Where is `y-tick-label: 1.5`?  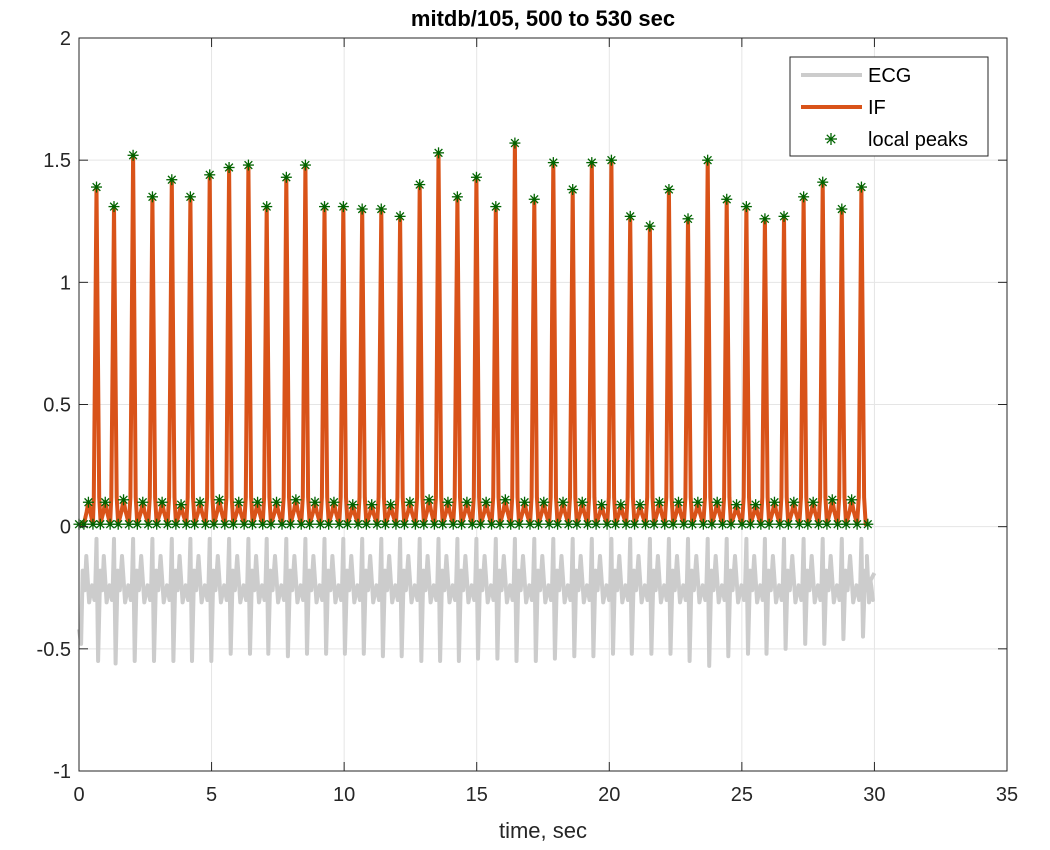 y-tick-label: 1.5 is located at coordinates (57, 161).